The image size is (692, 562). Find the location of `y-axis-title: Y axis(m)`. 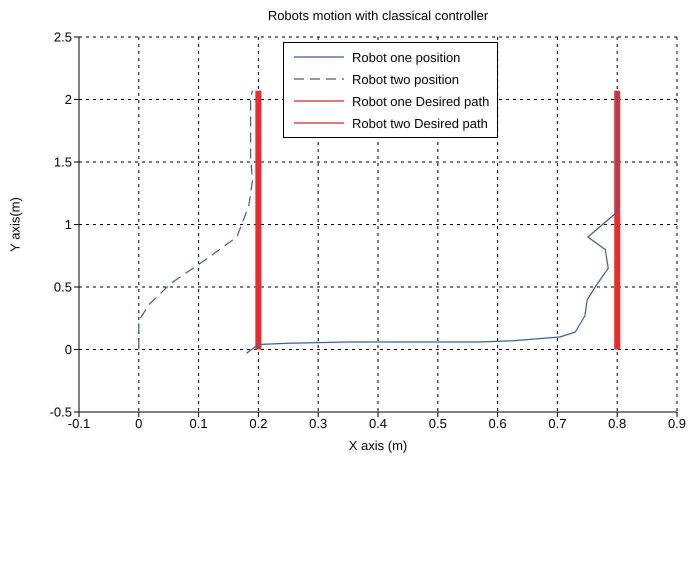

y-axis-title: Y axis(m) is located at coordinates (15, 224).